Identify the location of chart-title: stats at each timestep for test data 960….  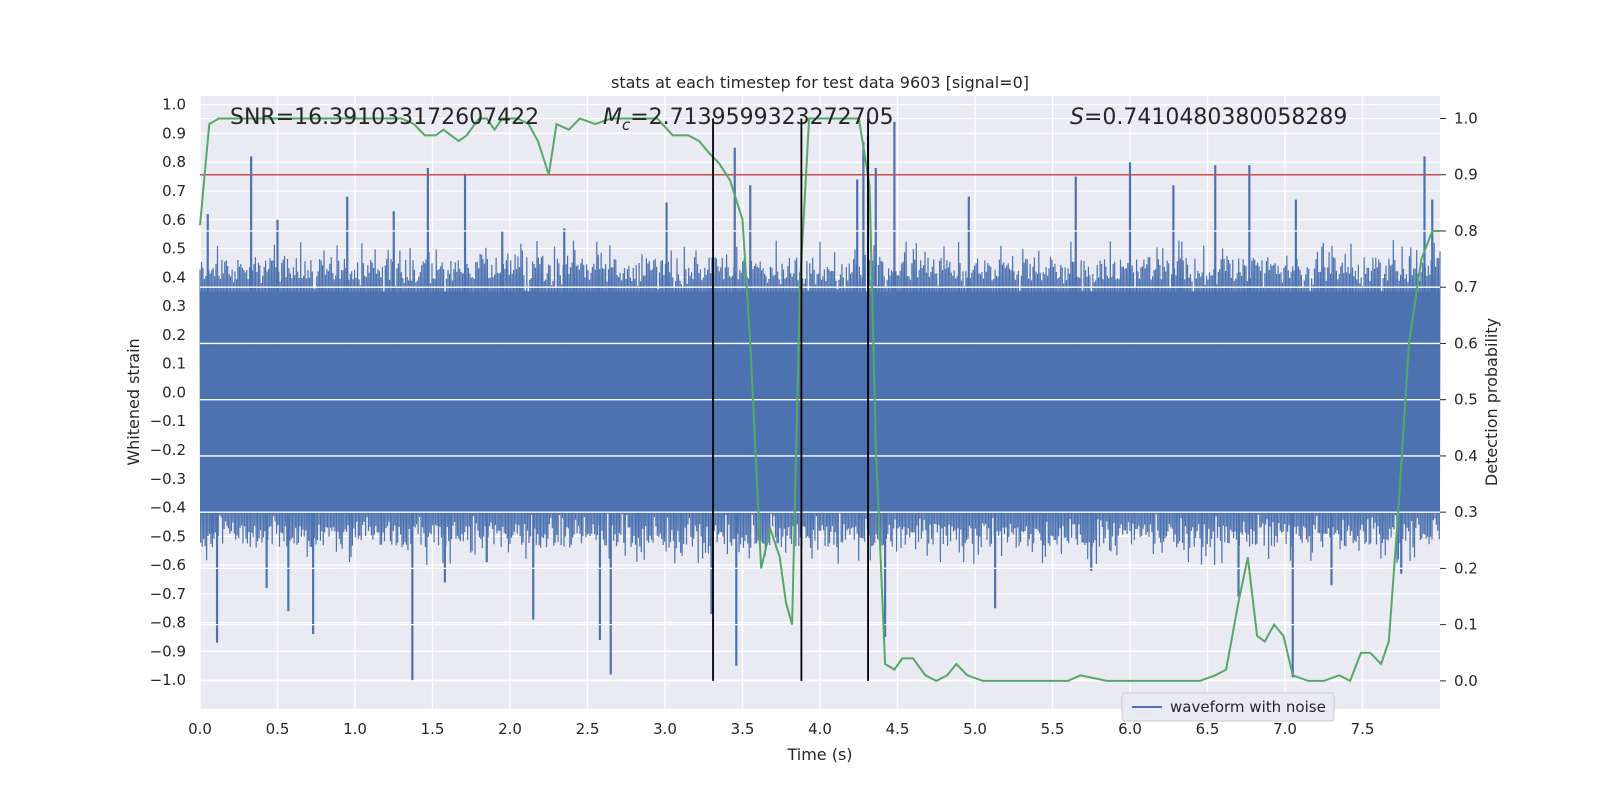
(820, 82).